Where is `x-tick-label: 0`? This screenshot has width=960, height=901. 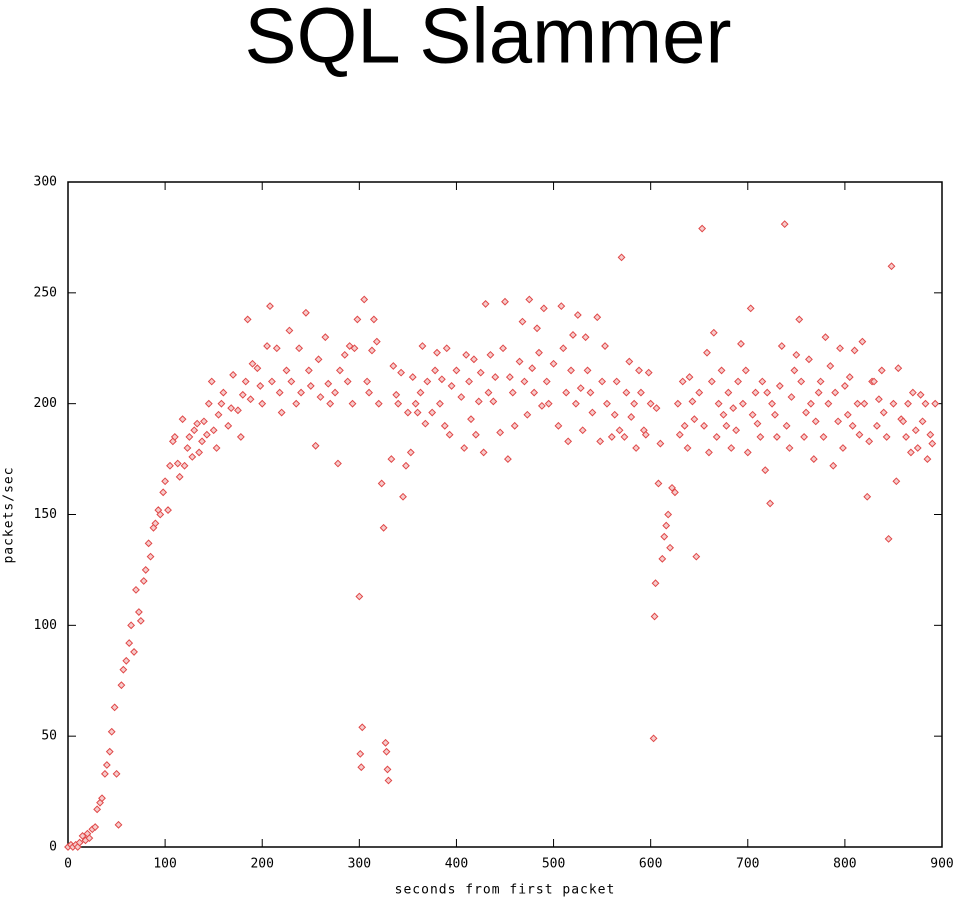 x-tick-label: 0 is located at coordinates (68, 864).